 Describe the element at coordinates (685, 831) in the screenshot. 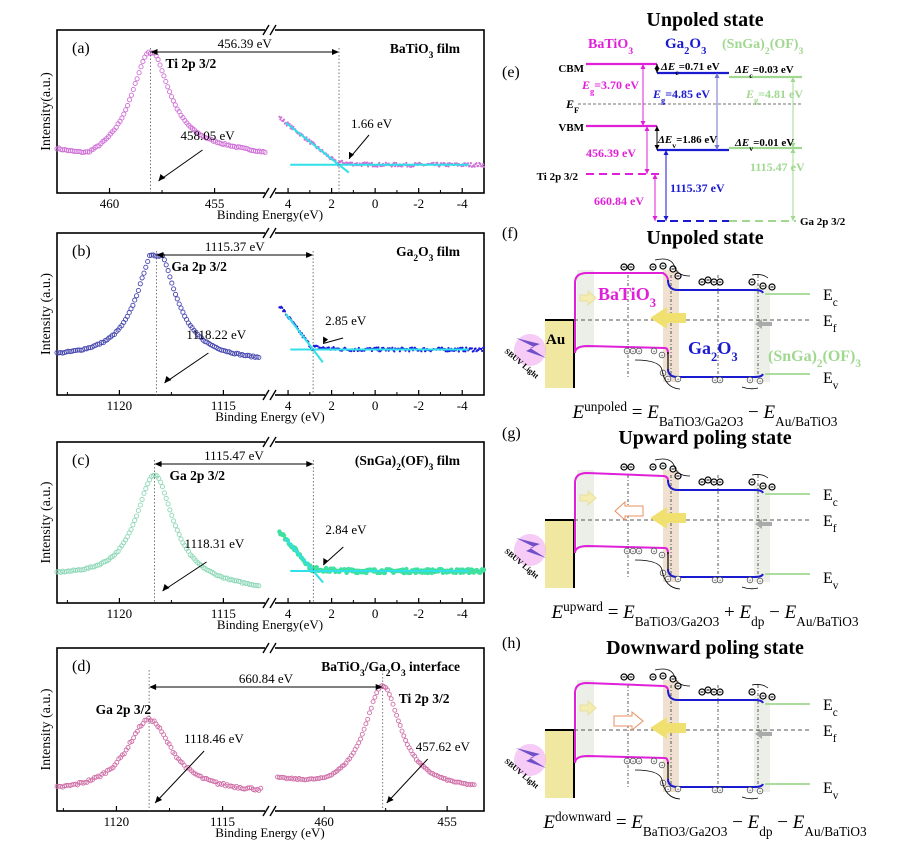

I see `barrier-equation-part: BaTiO3/Ga2O3` at that location.